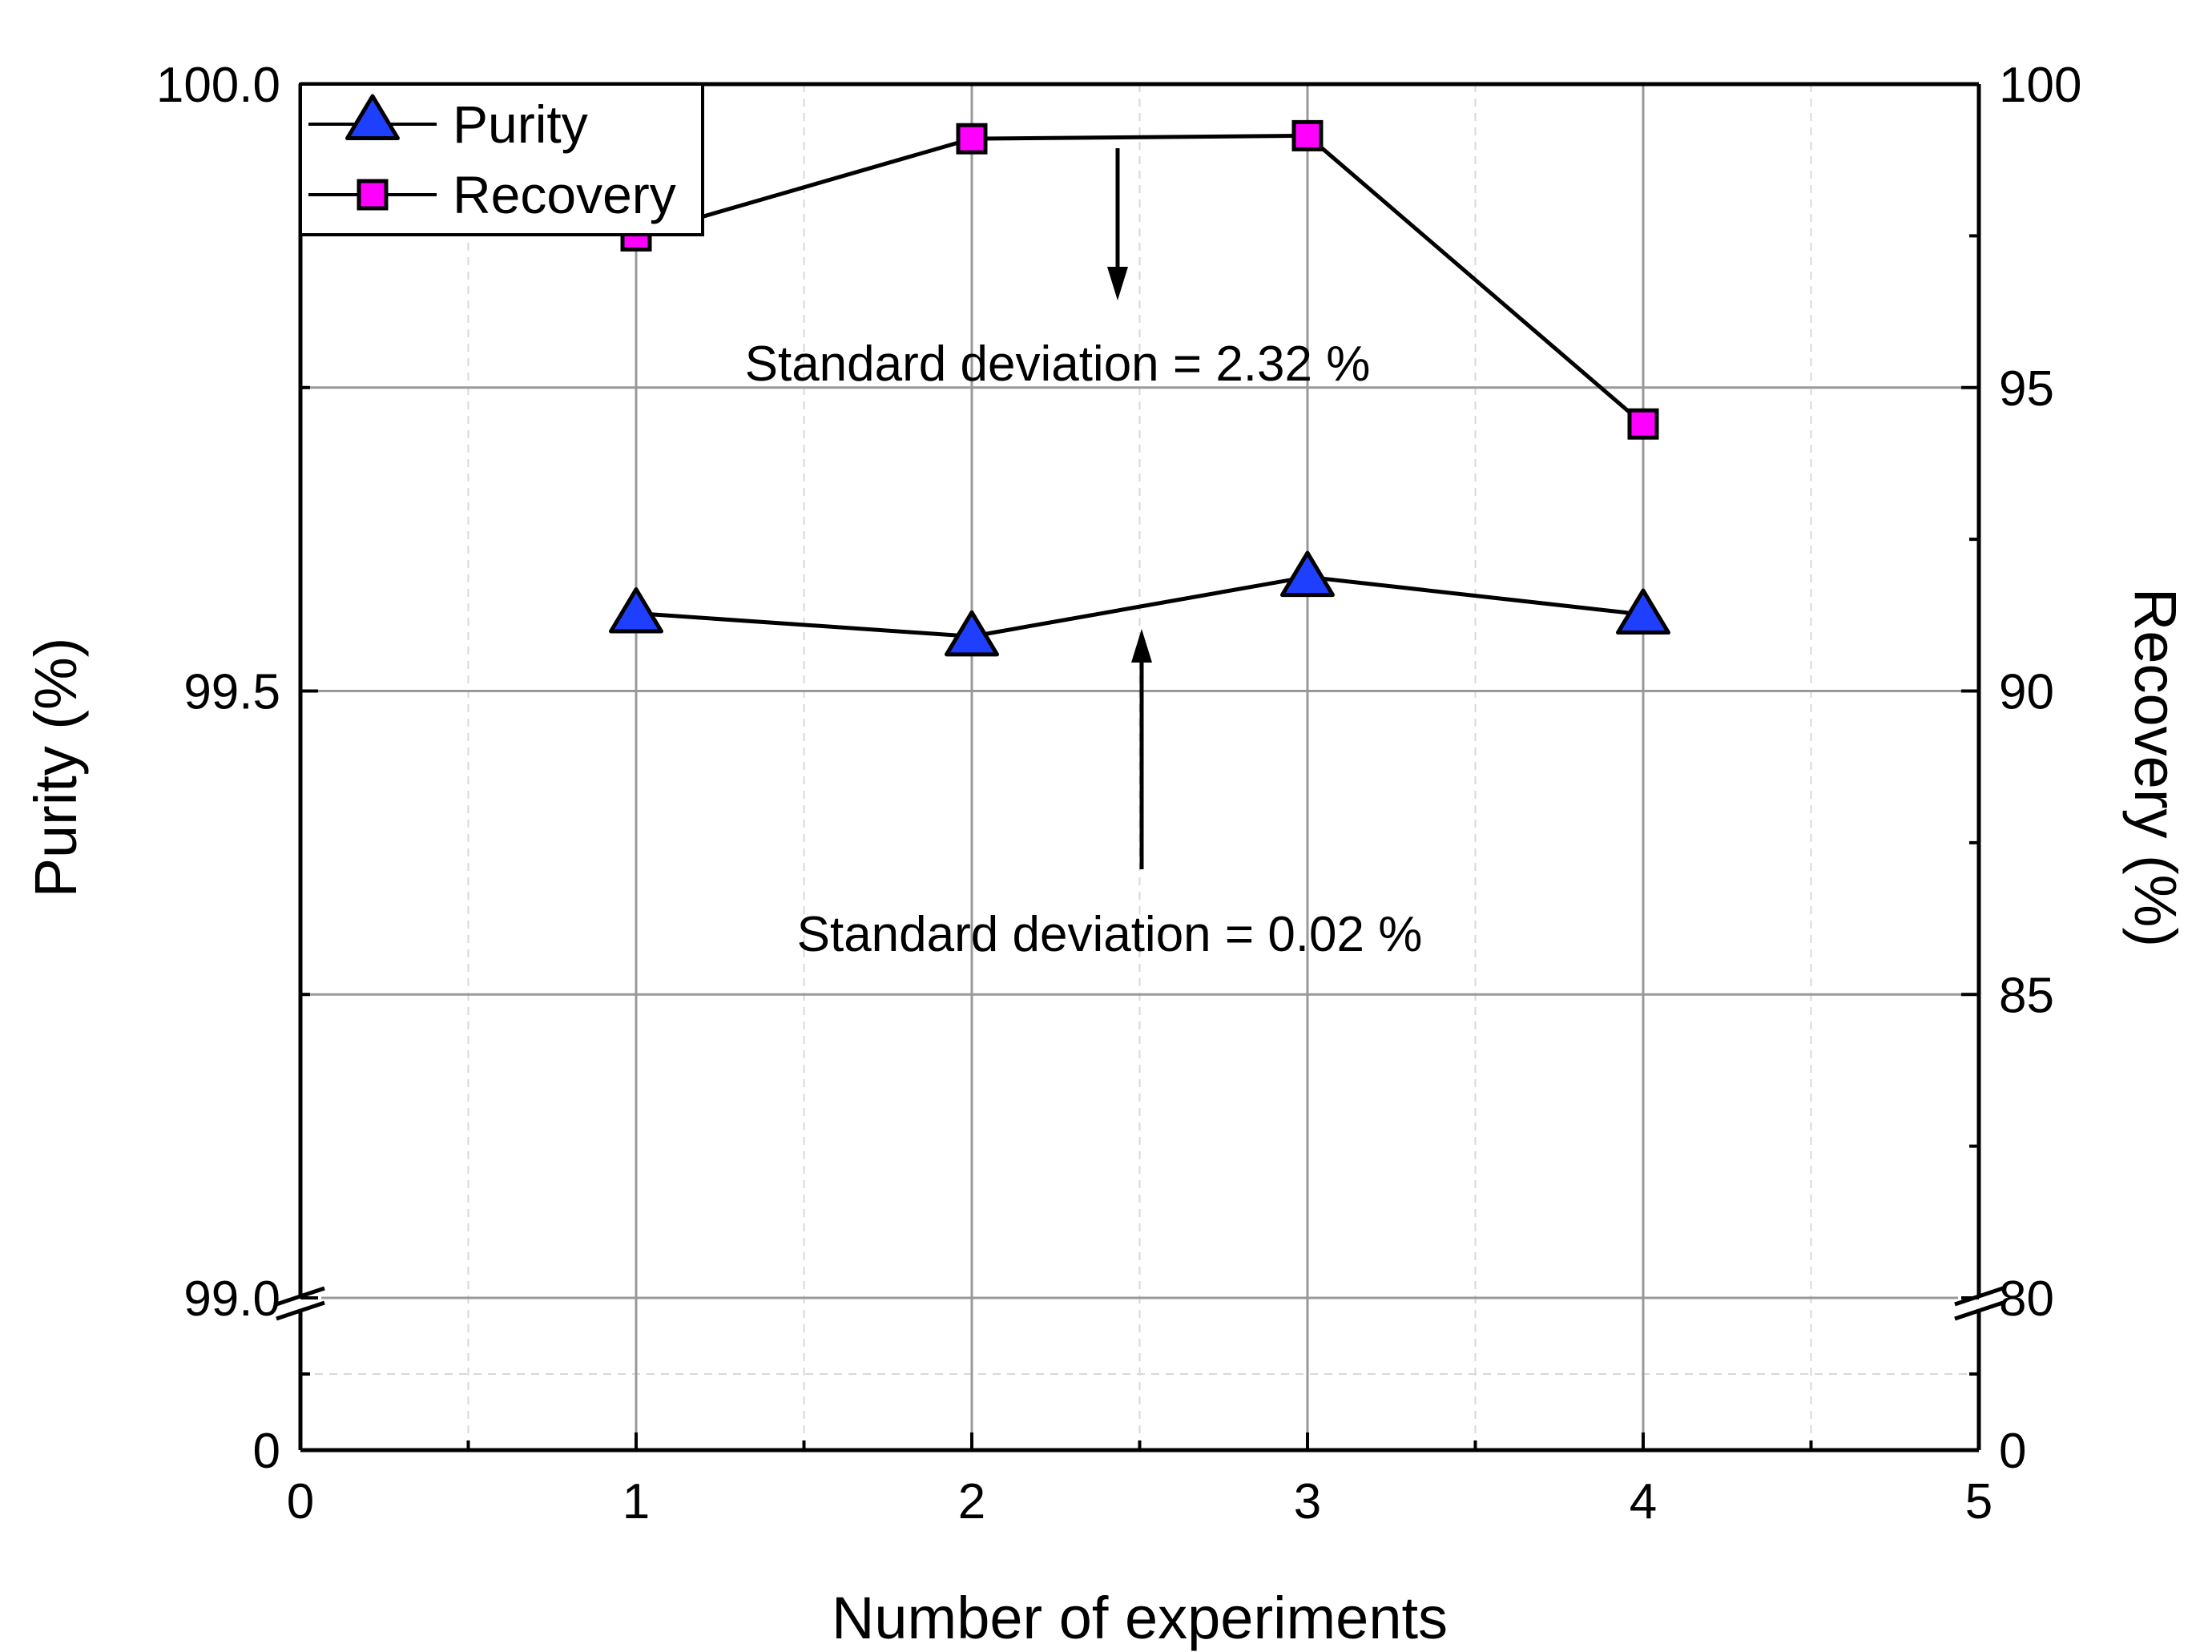 The image size is (2212, 1652). Describe the element at coordinates (1058, 364) in the screenshot. I see `annotation-recovery-std: Standard deviation = 2.32 %` at that location.